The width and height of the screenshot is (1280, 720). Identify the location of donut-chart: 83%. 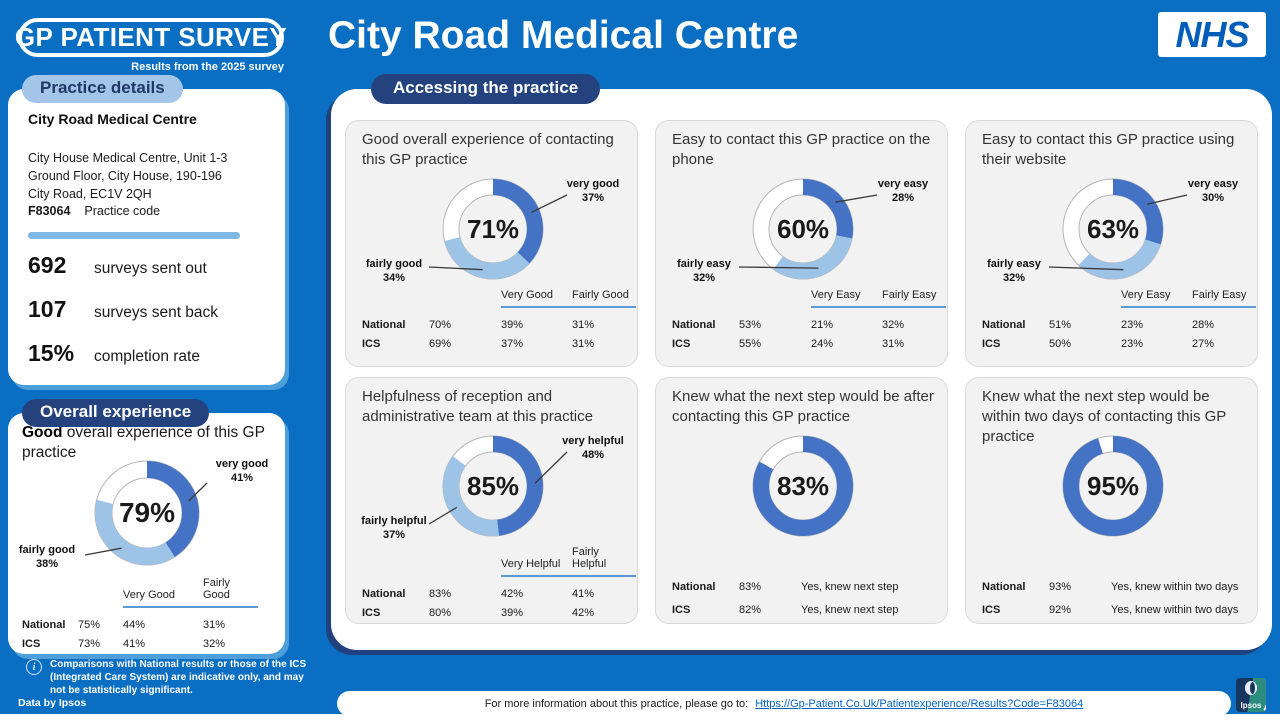
(802, 503).